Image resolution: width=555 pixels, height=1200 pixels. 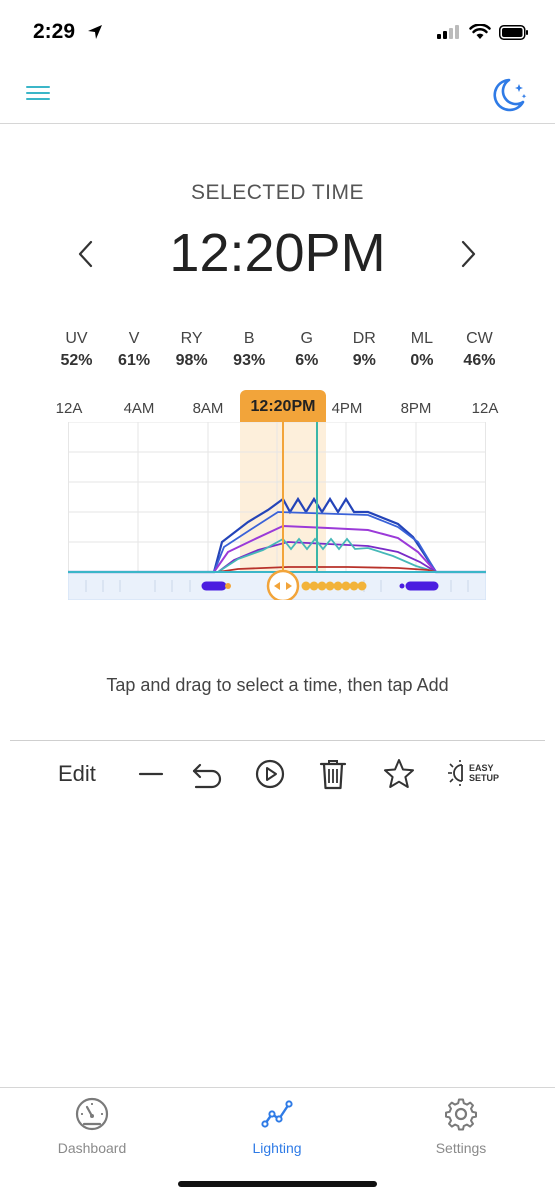 What do you see at coordinates (306, 338) in the screenshot?
I see `channel-name: G` at bounding box center [306, 338].